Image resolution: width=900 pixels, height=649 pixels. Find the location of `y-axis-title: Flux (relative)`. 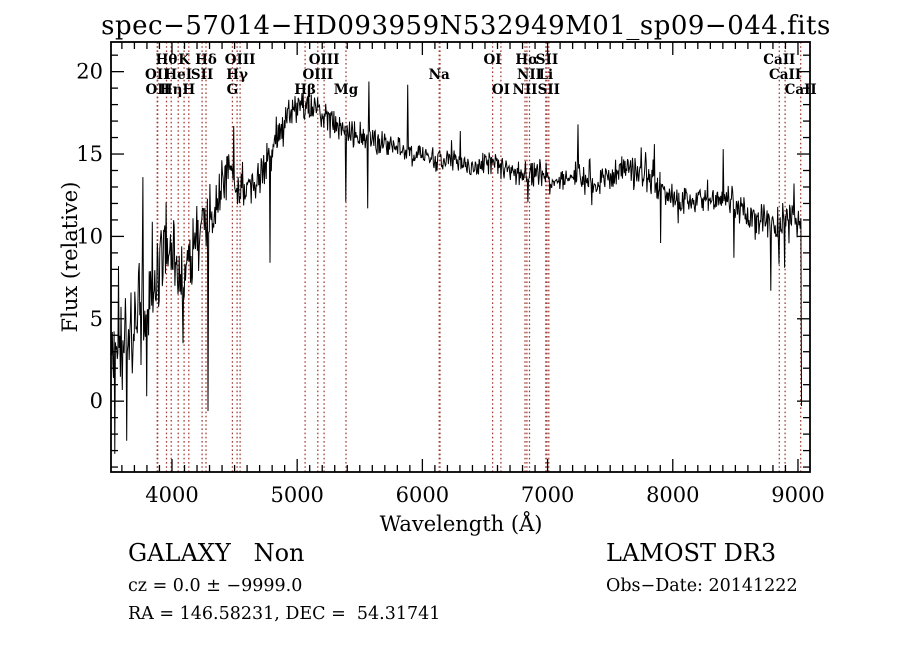

y-axis-title: Flux (relative) is located at coordinates (70, 257).